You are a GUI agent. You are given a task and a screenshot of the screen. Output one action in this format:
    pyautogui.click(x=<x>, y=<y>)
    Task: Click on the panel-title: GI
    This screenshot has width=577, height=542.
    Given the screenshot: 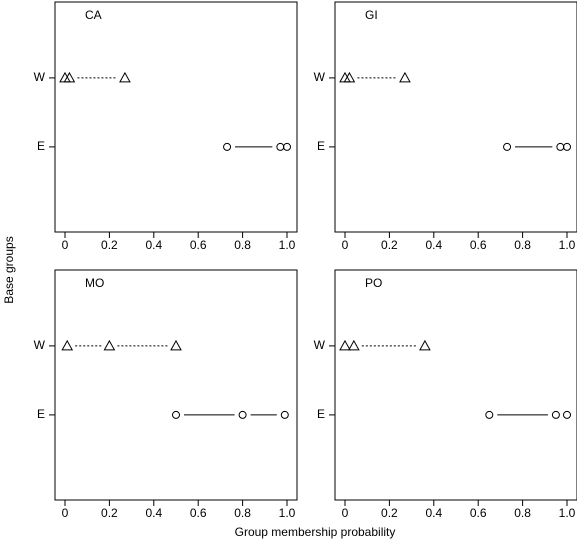 What is the action you would take?
    pyautogui.click(x=371, y=15)
    